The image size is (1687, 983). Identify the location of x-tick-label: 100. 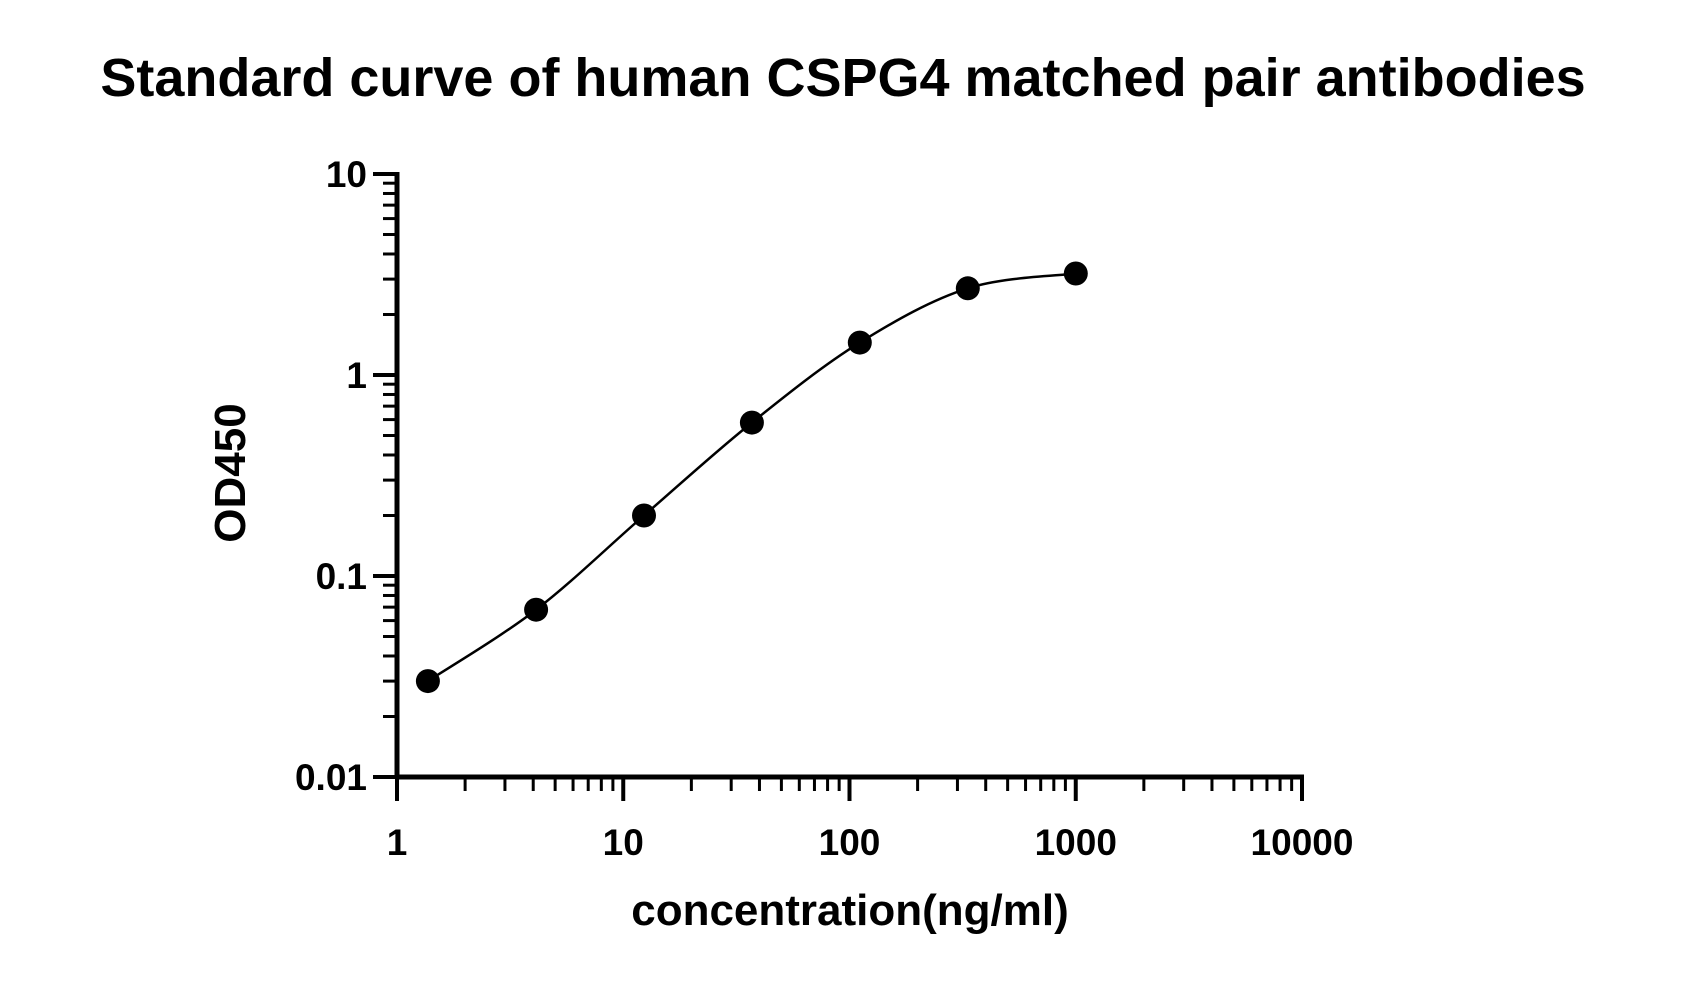
(850, 842).